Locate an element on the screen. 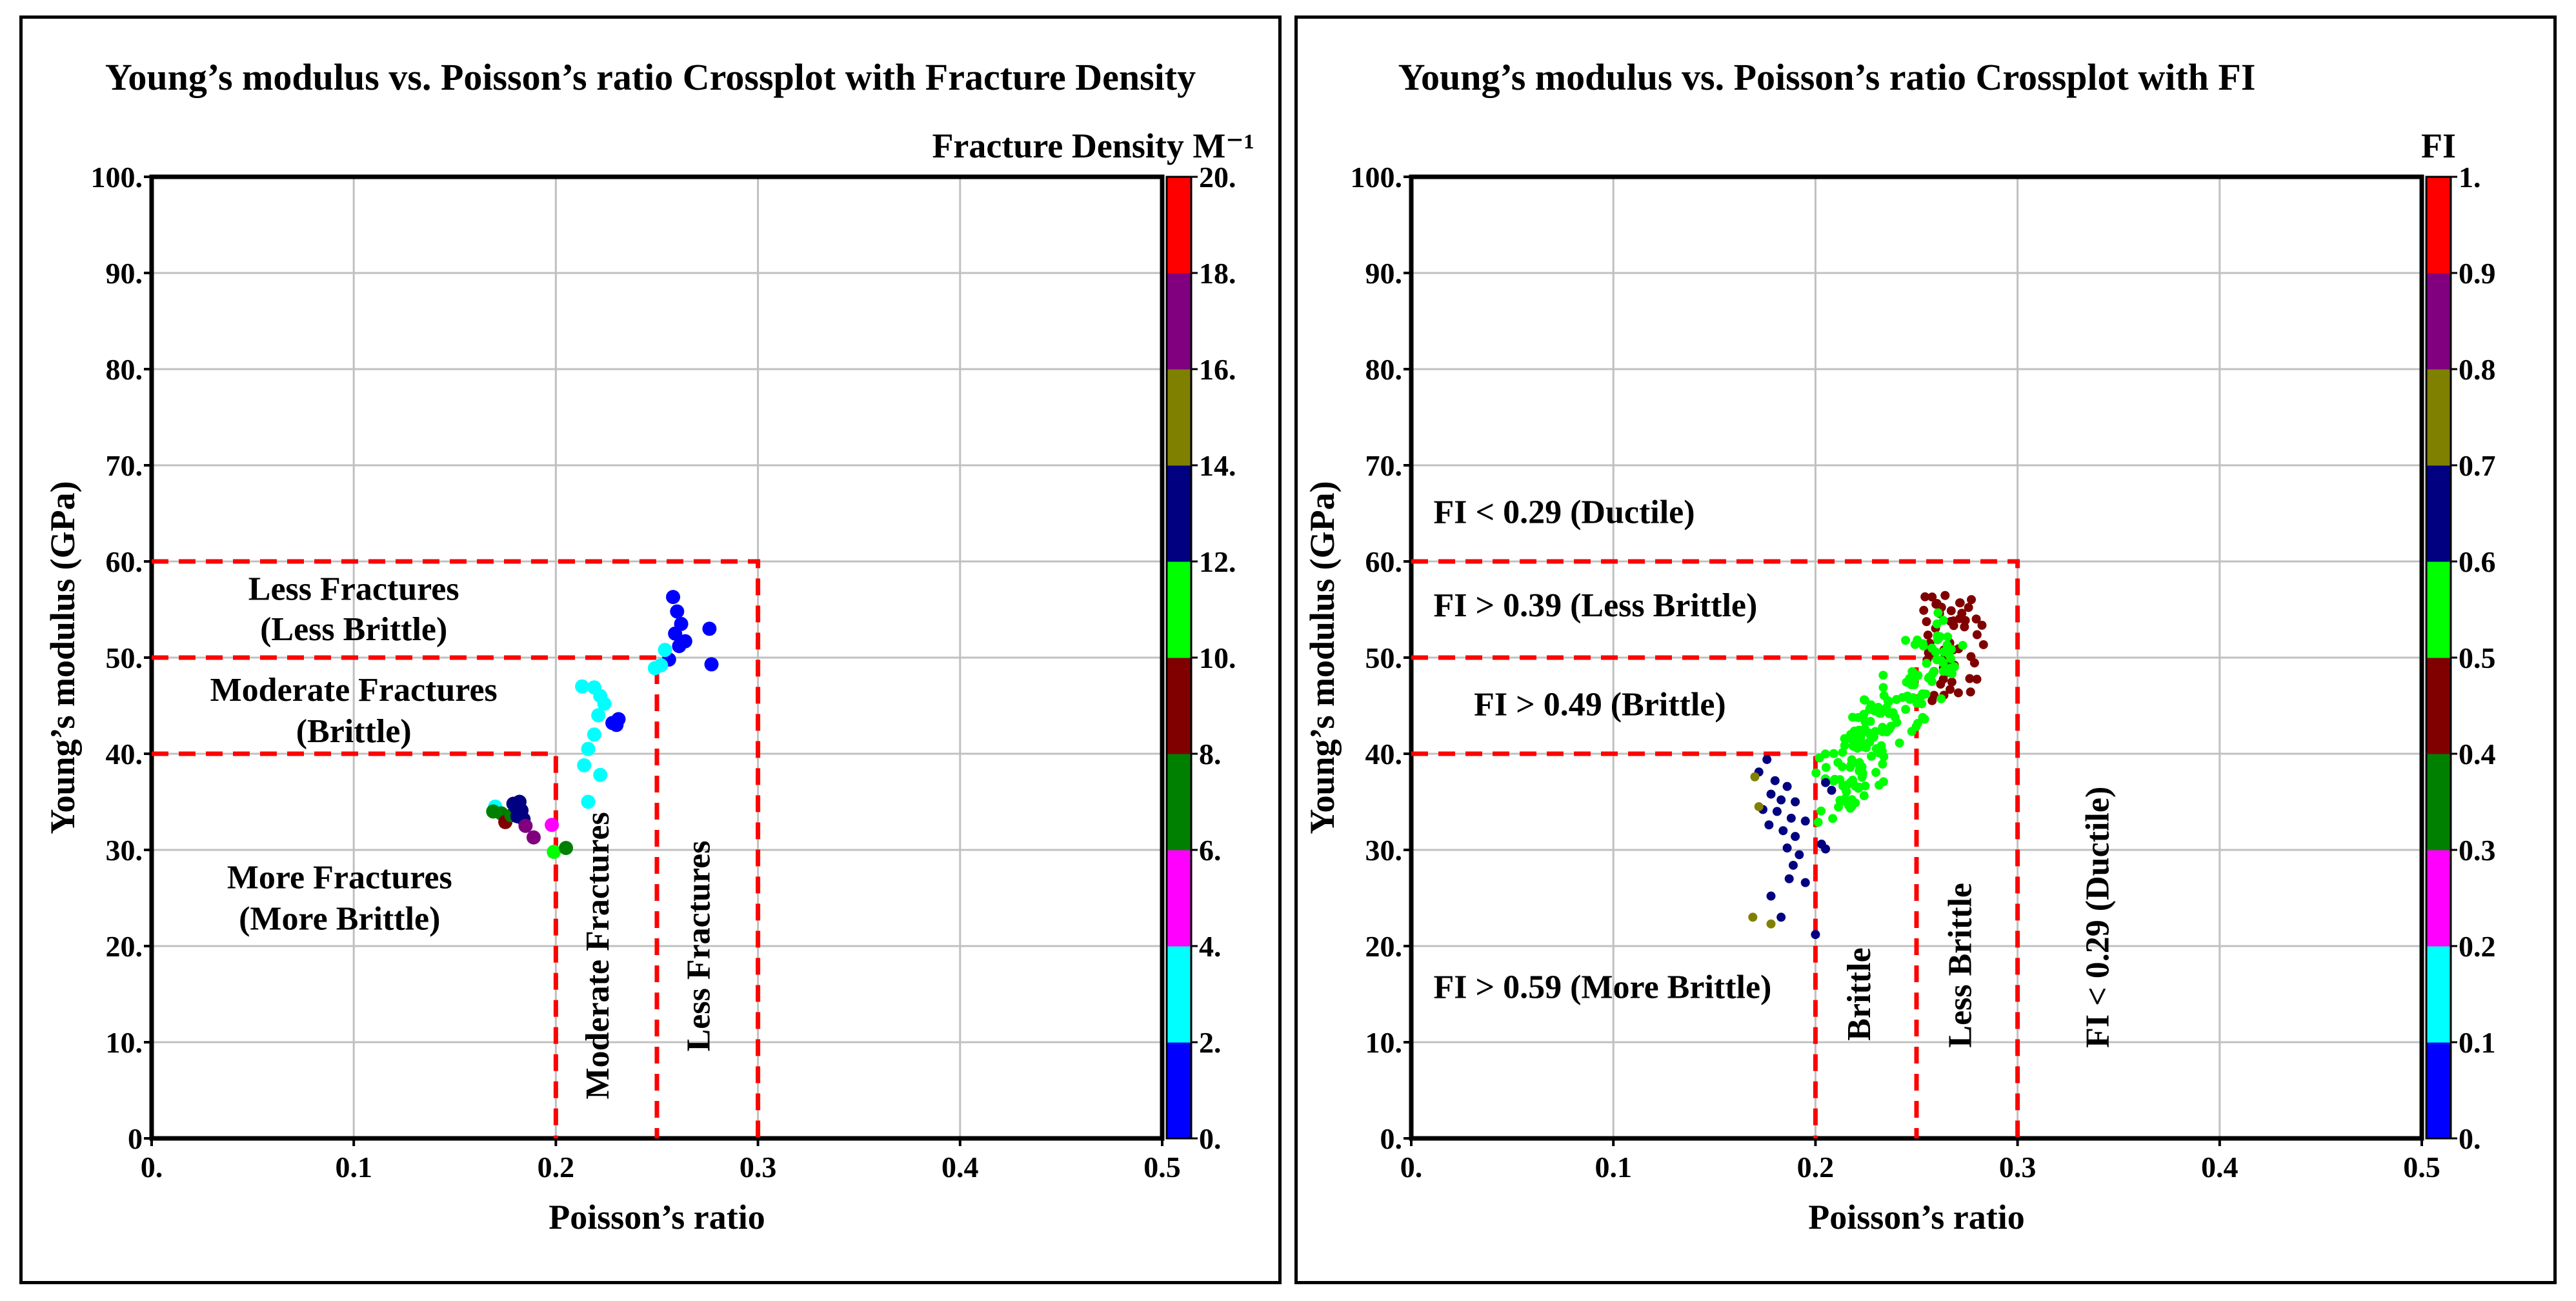 The width and height of the screenshot is (2576, 1301). annotation-label: (Less Brittle) is located at coordinates (353, 629).